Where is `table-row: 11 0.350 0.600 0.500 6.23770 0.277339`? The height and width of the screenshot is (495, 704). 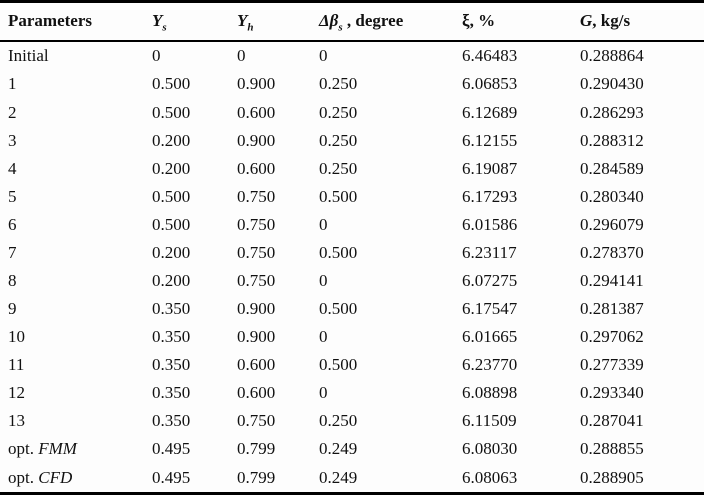 table-row: 11 0.350 0.600 0.500 6.23770 0.277339 is located at coordinates (352, 365).